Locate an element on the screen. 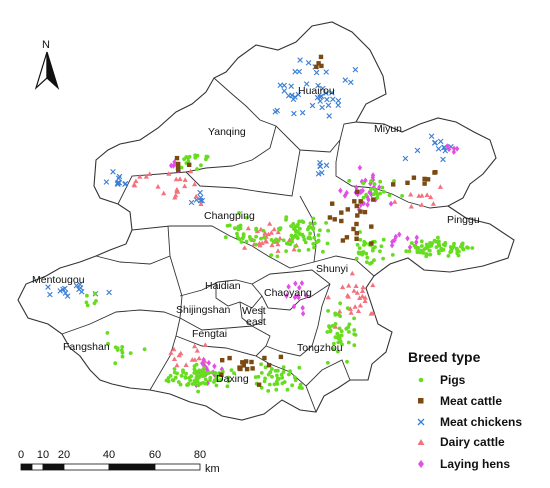  scale-tick-40: 40 is located at coordinates (109, 455).